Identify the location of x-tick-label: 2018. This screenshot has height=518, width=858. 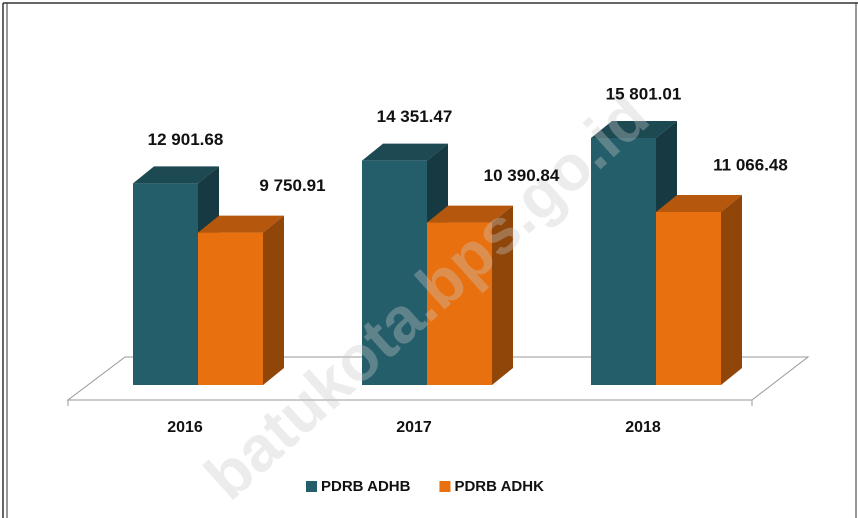
(643, 427).